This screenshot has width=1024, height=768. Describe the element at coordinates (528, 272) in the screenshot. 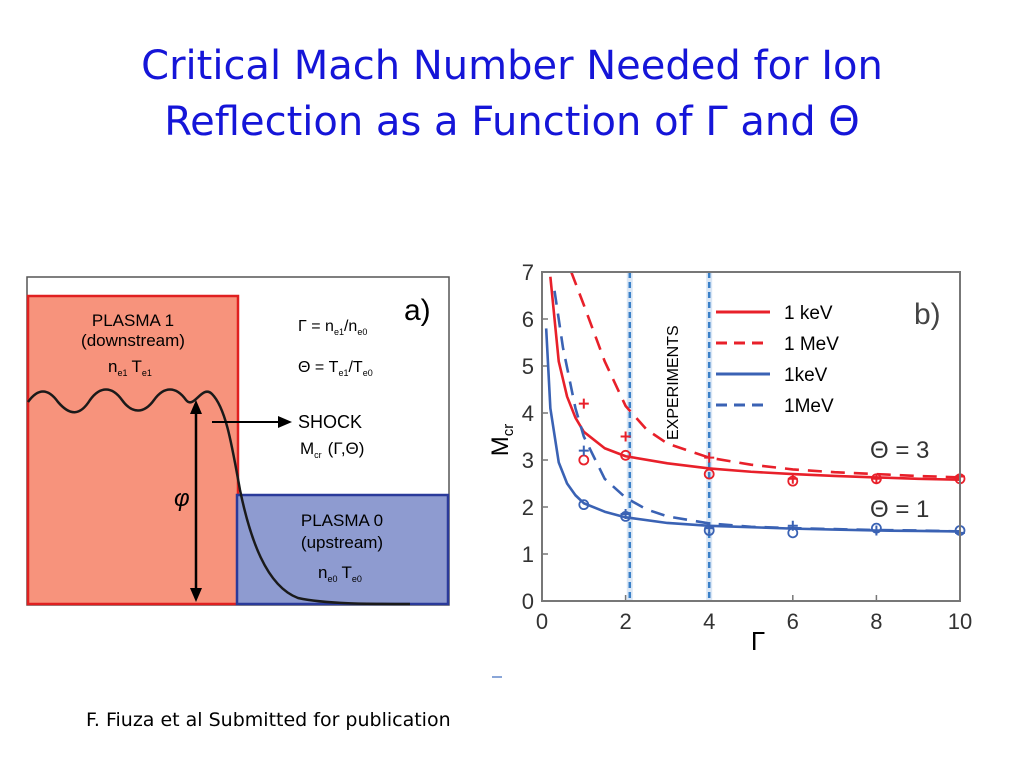

I see `y-tick-label: 7` at that location.